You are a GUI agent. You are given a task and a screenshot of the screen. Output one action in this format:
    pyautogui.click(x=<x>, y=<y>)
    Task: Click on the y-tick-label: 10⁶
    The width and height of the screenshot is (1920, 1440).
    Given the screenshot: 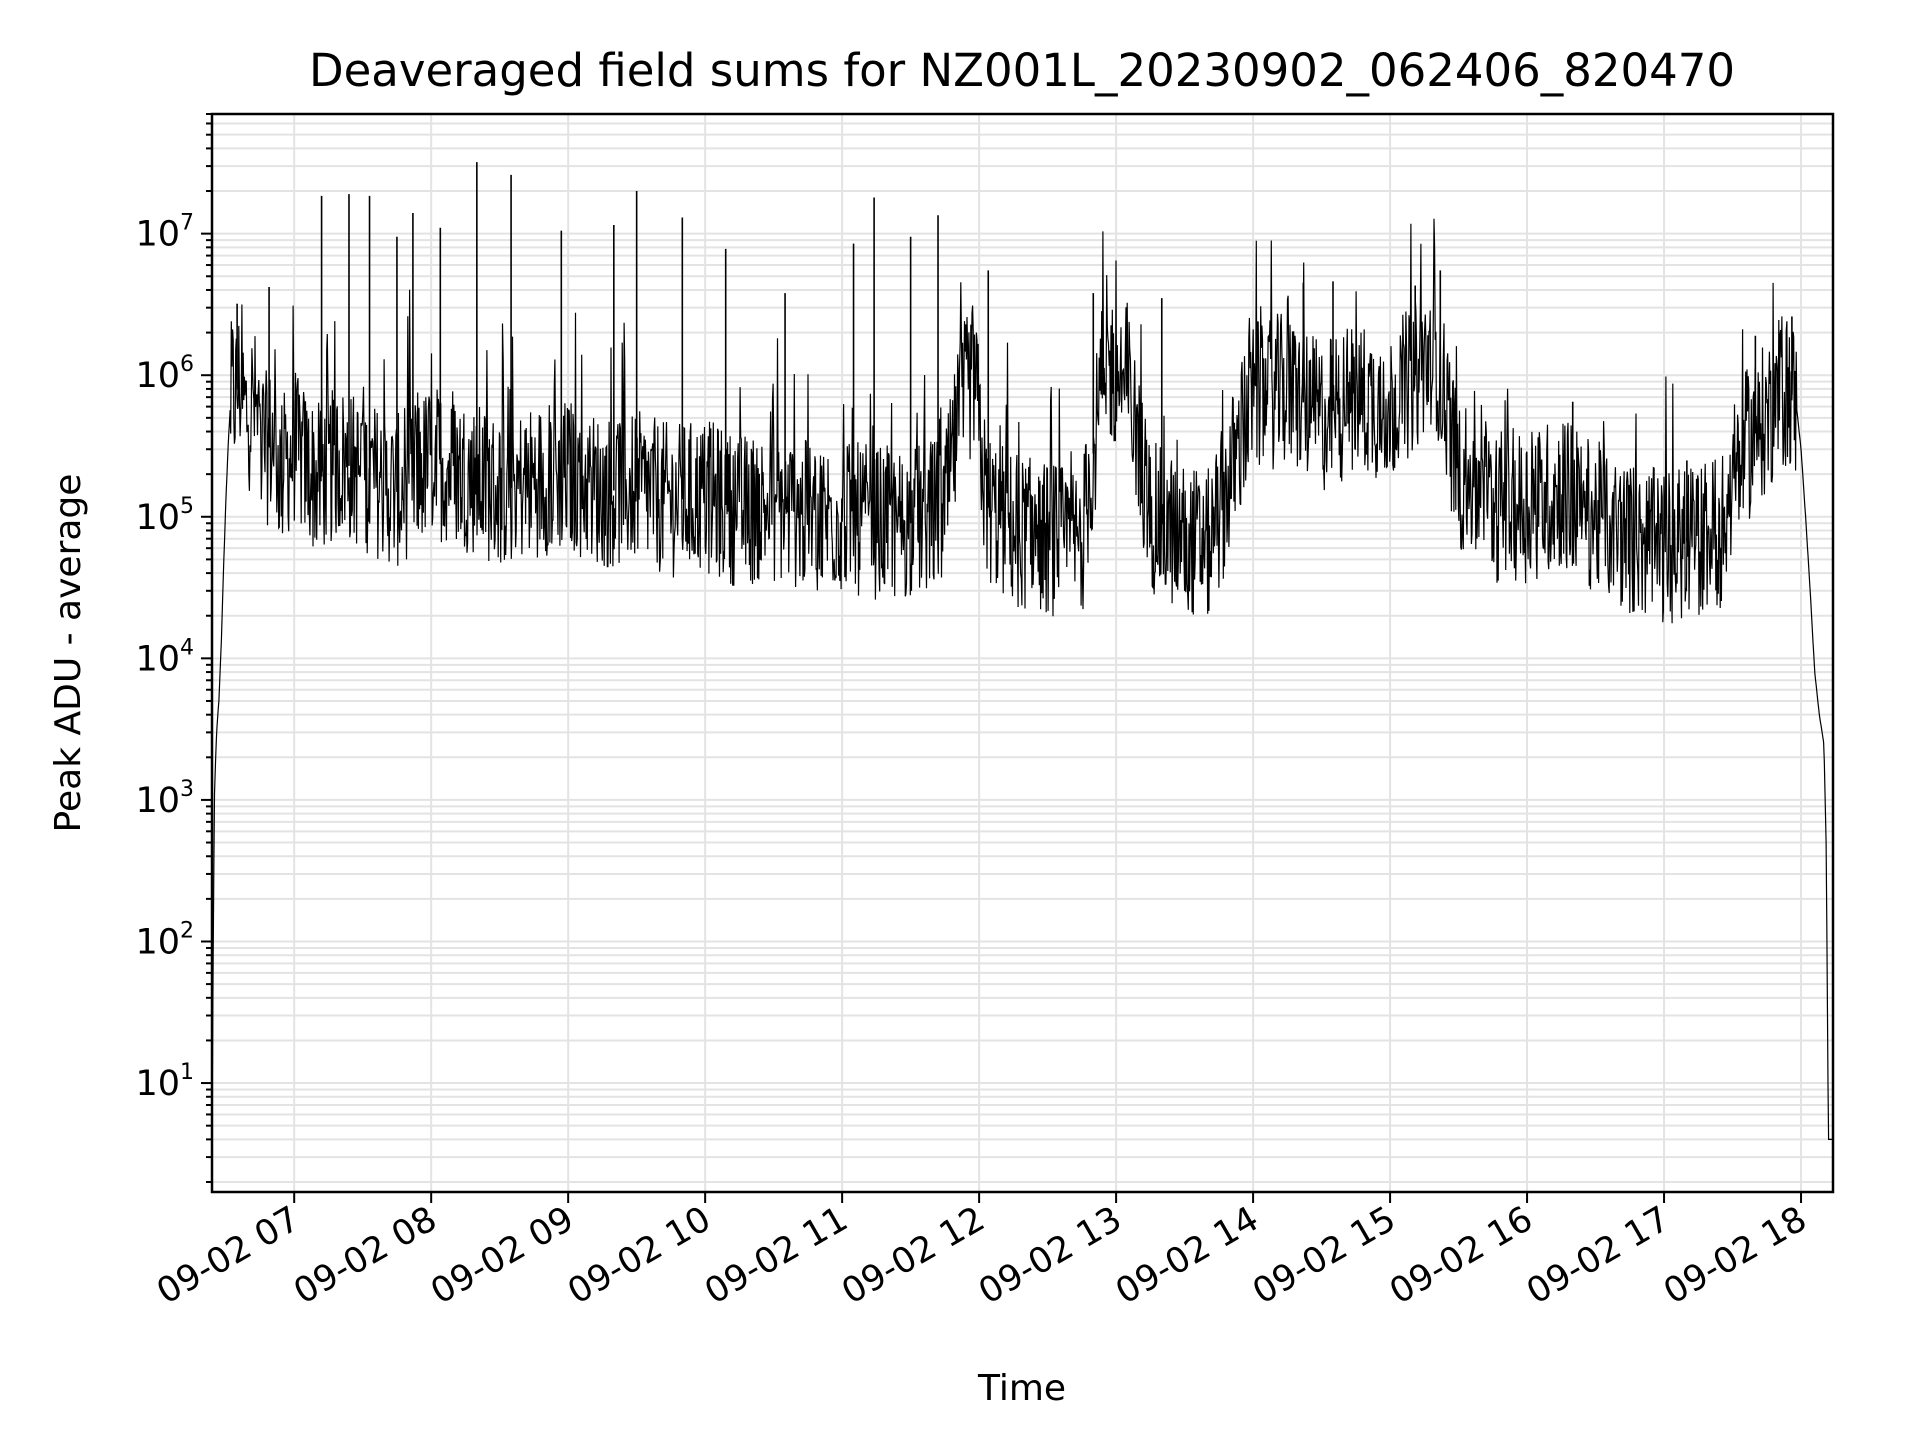 What is the action you would take?
    pyautogui.click(x=164, y=374)
    